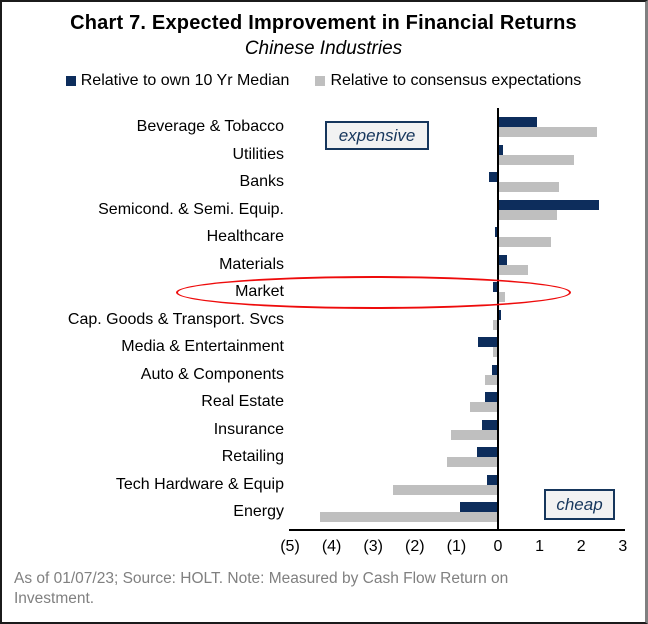  I want to click on annotation-cheap: cheap, so click(579, 504).